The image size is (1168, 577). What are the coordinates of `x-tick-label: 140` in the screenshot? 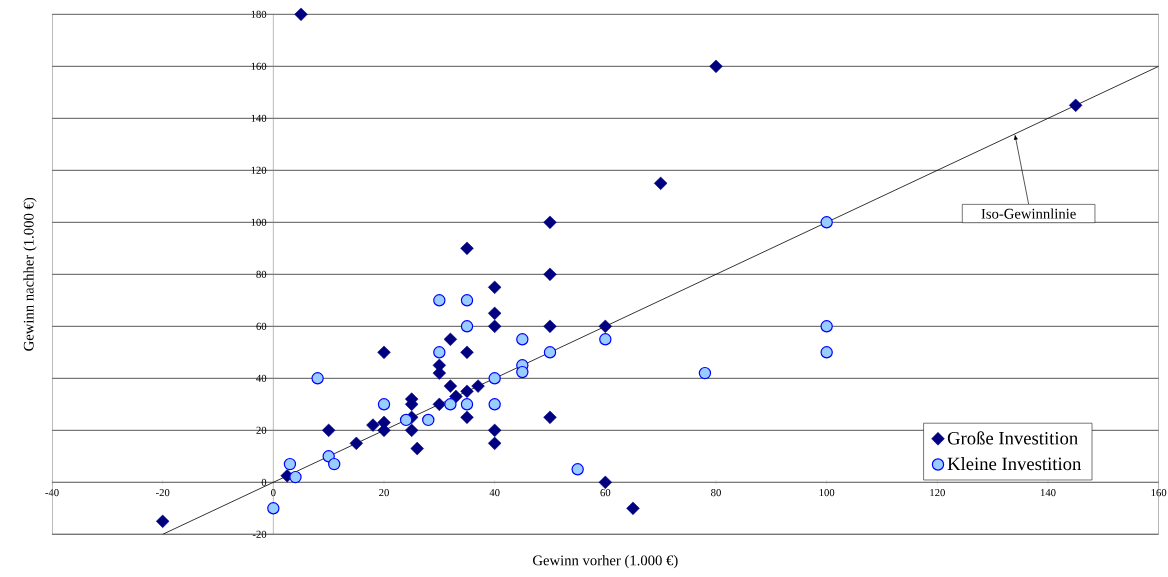 It's located at (1048, 493).